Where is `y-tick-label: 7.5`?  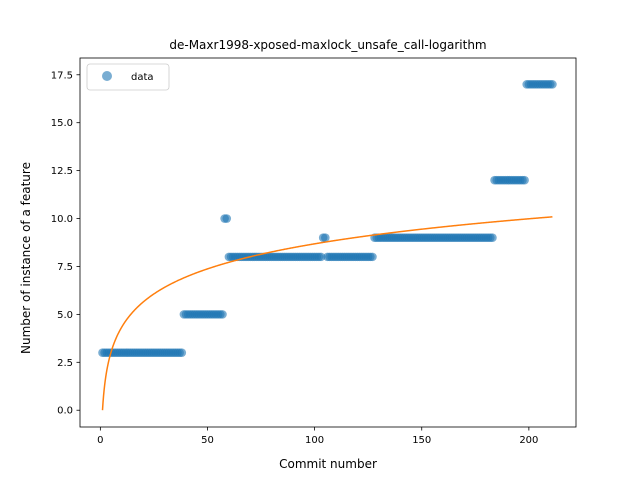 y-tick-label: 7.5 is located at coordinates (65, 267).